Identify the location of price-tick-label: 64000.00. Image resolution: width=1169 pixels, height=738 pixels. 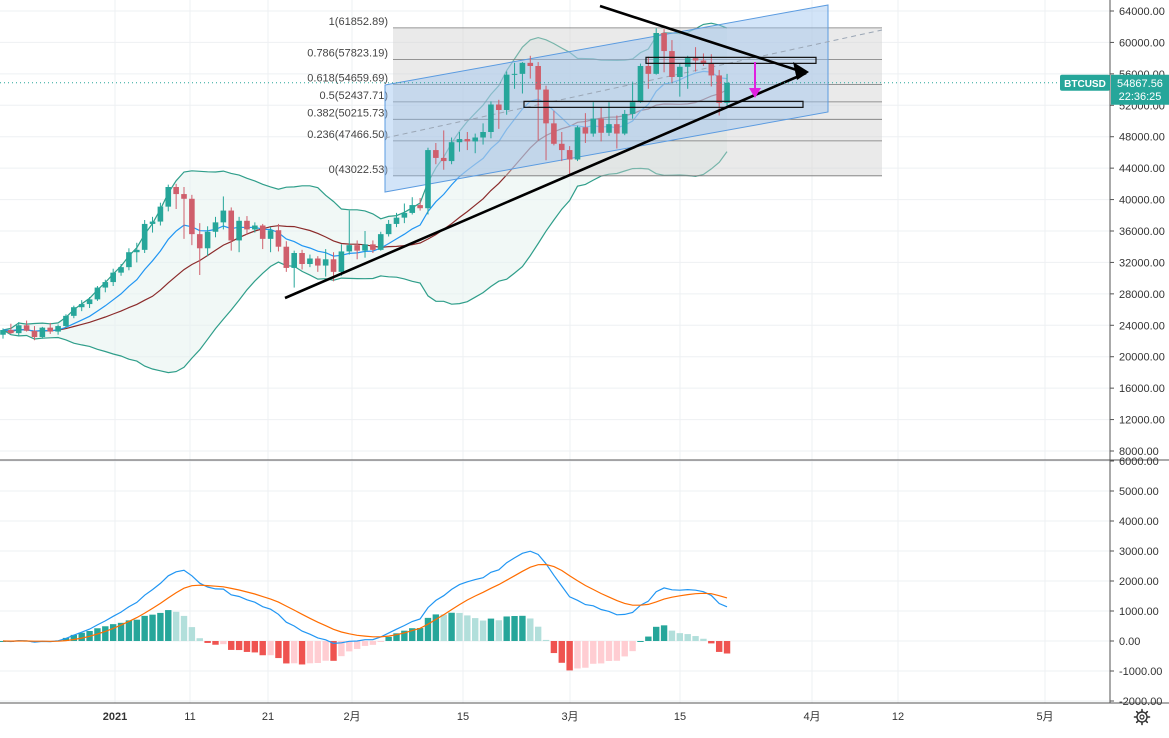
(1142, 12).